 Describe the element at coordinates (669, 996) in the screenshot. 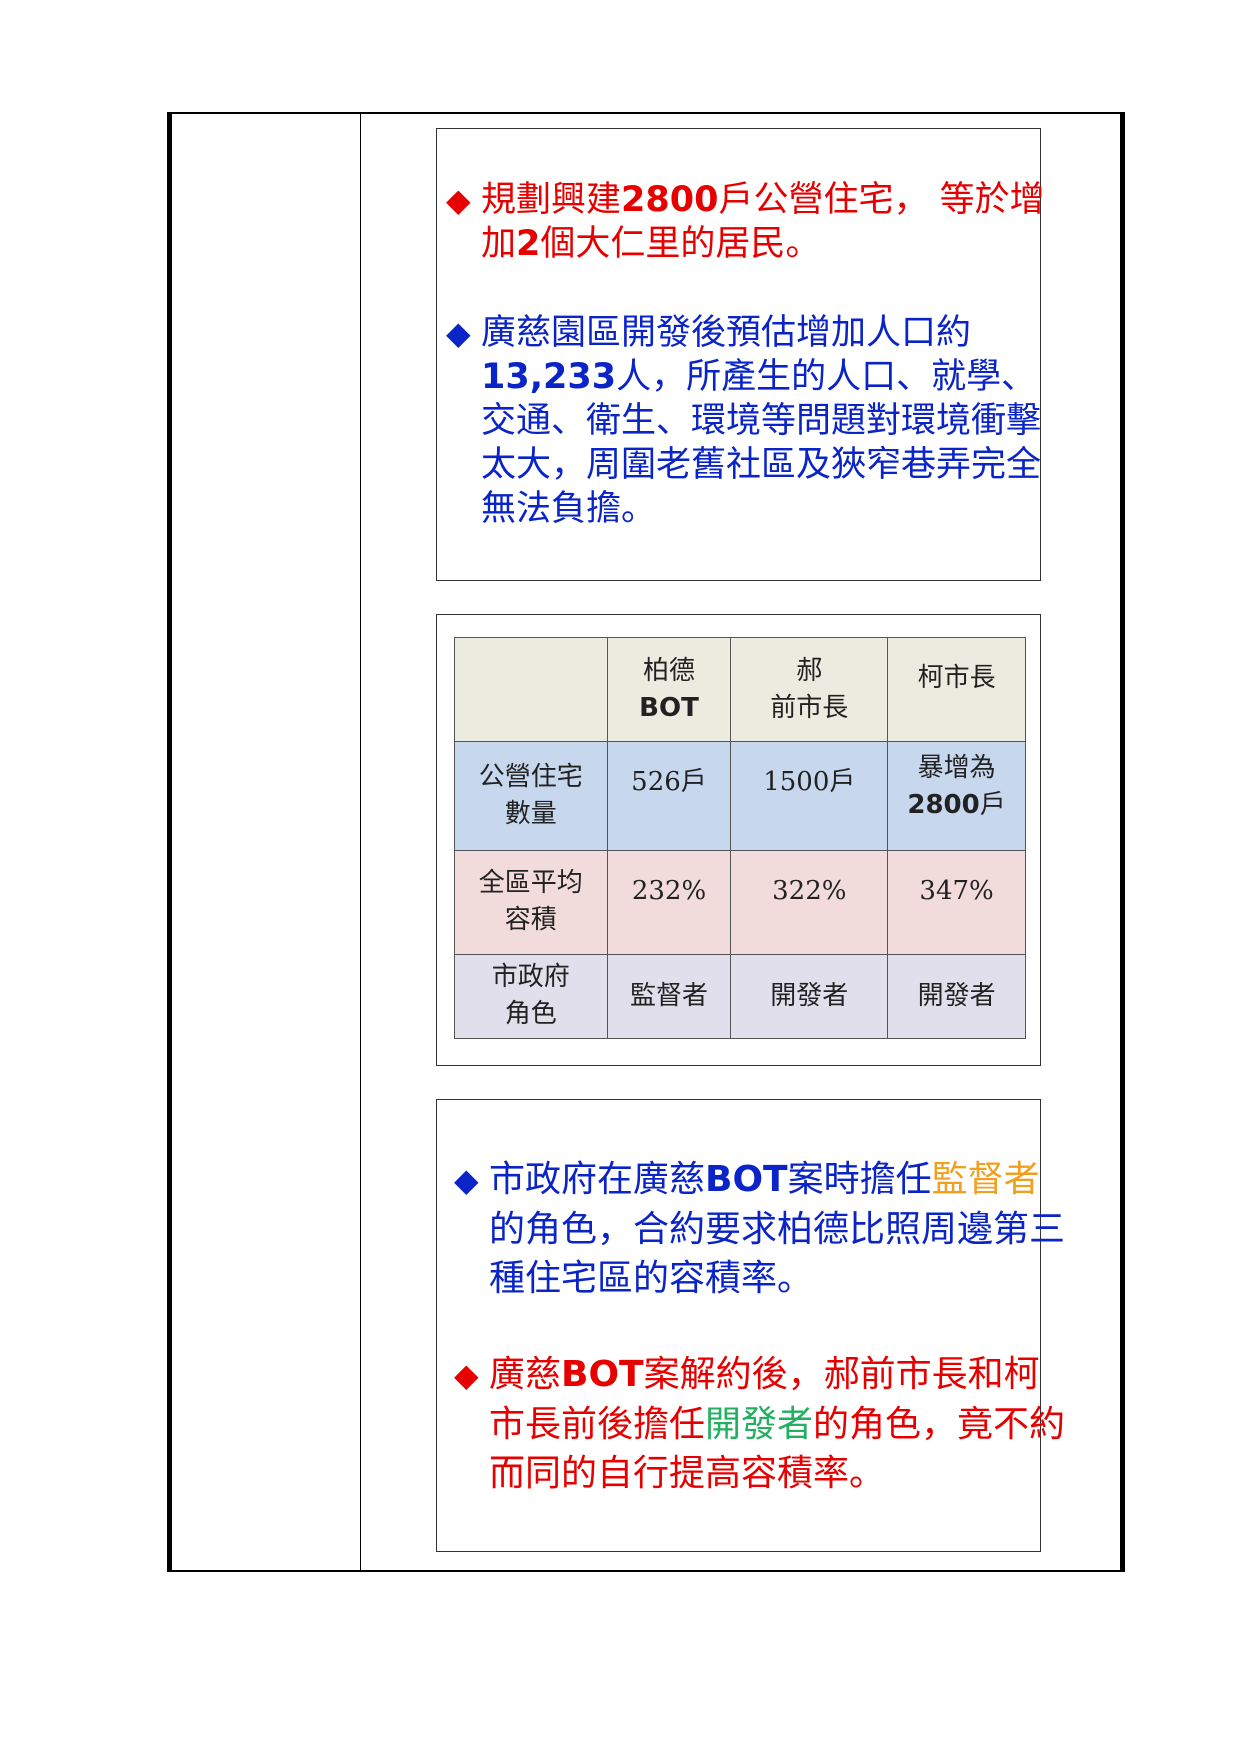

I see `table-cell: 監督者` at that location.